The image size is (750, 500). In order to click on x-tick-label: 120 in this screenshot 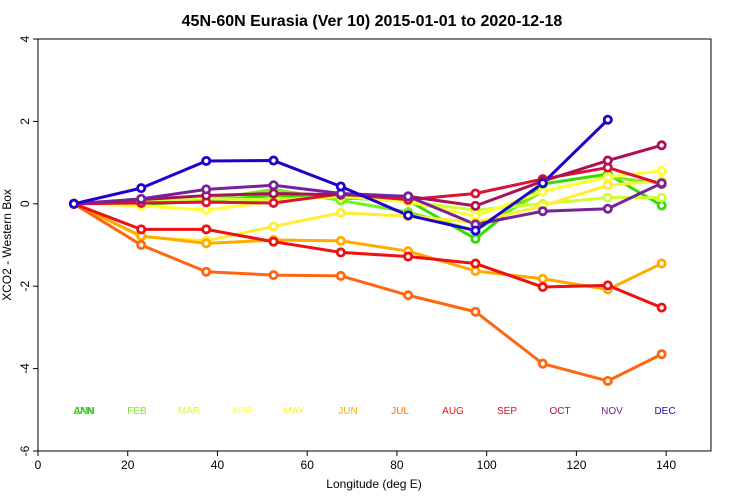, I will do `click(576, 465)`.